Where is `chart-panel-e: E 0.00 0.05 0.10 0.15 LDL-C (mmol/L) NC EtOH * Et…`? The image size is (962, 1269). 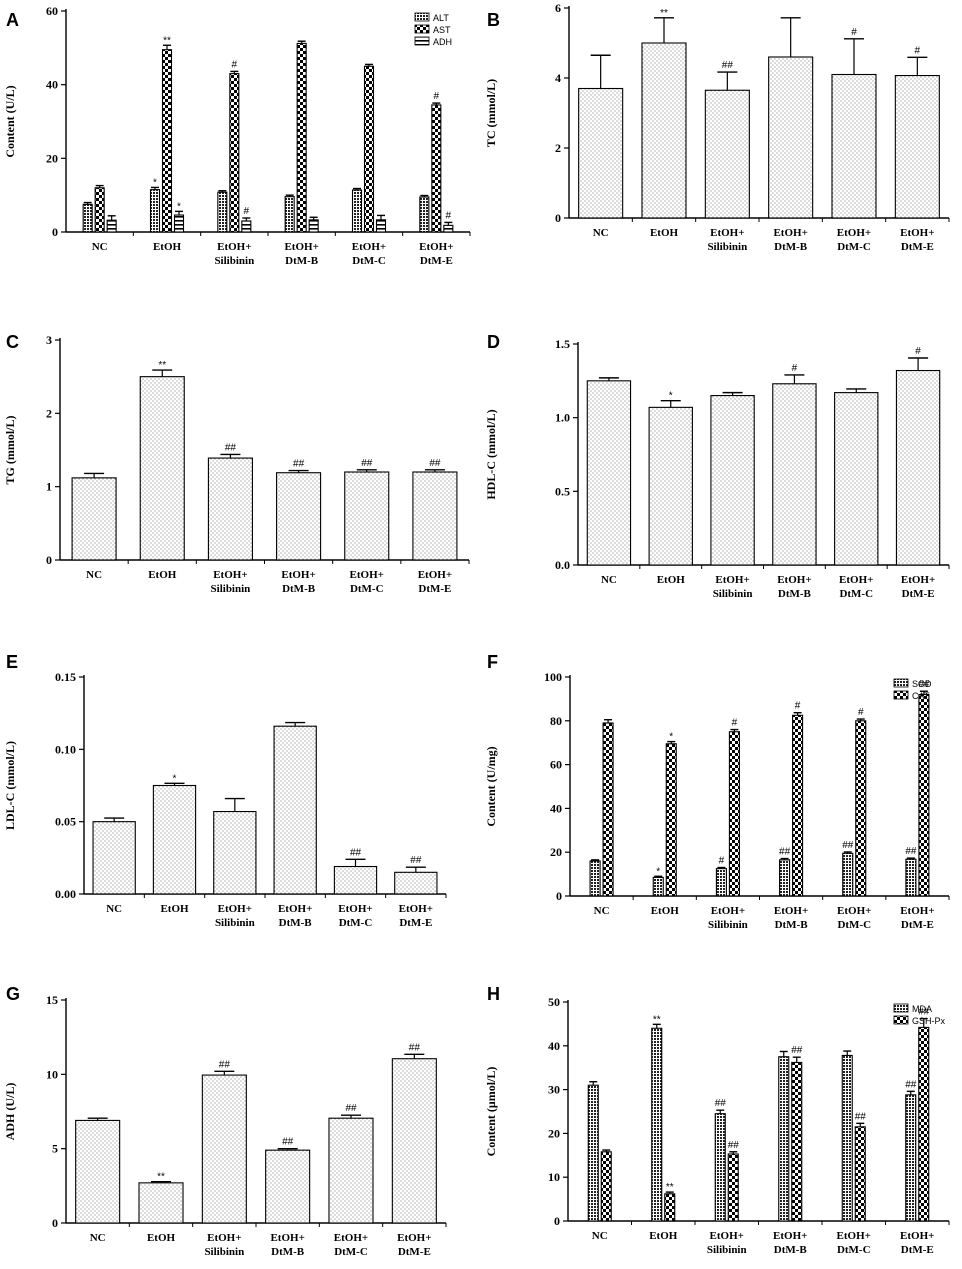 chart-panel-e: E 0.00 0.05 0.10 0.15 LDL-C (mmol/L) NC EtOH * Et… is located at coordinates (225, 790).